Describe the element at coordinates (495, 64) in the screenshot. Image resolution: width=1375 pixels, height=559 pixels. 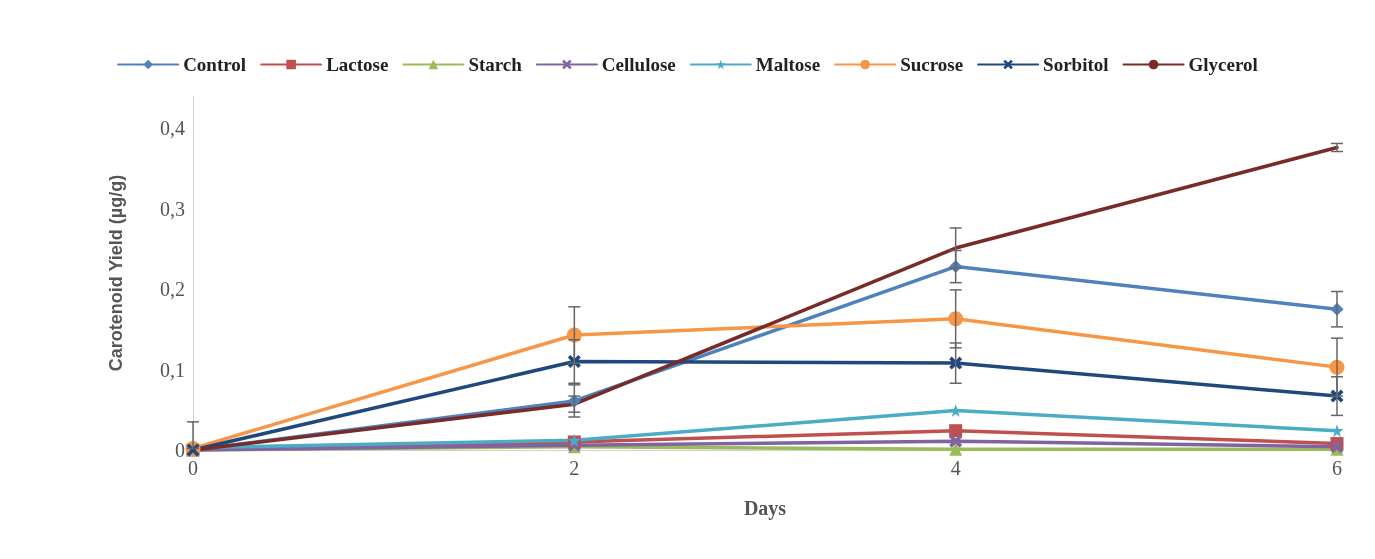
I see `legend-label: Starch` at that location.